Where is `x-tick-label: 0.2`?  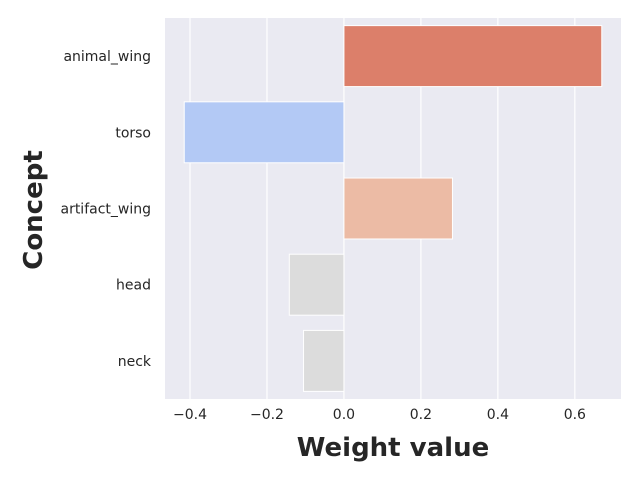 x-tick-label: 0.2 is located at coordinates (421, 415).